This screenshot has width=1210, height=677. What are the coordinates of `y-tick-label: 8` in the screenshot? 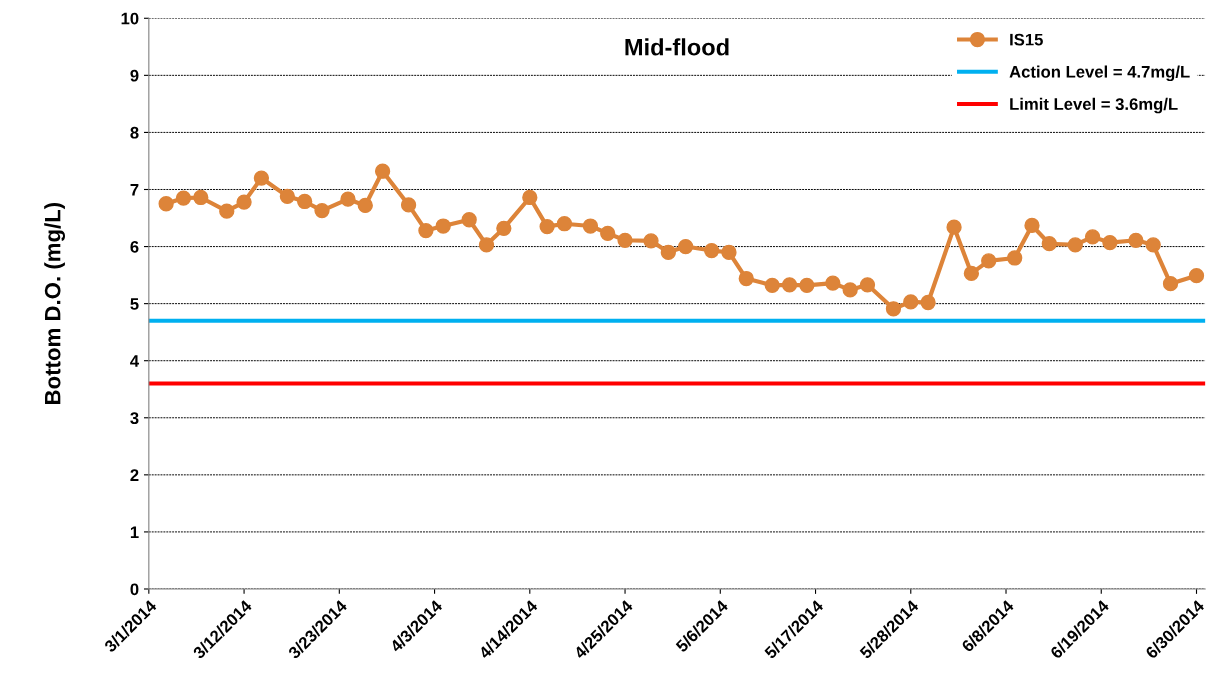 It's located at (134, 132).